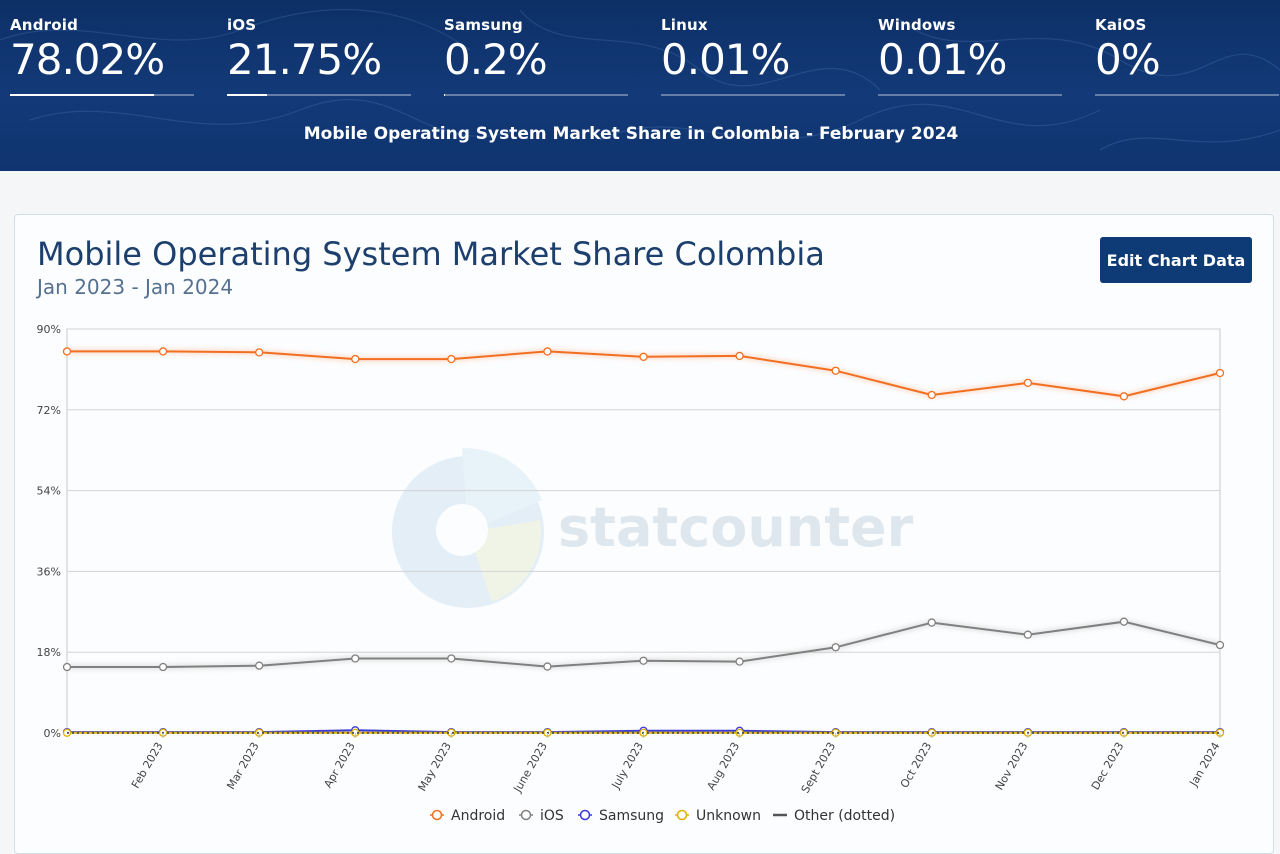 Image resolution: width=1280 pixels, height=854 pixels. I want to click on legend-label: Other (dotted), so click(844, 816).